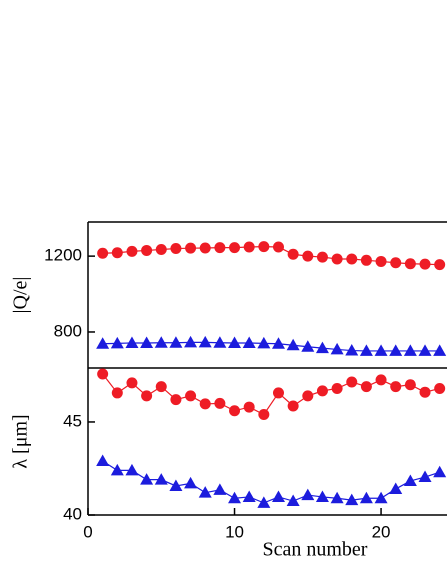  I want to click on x-tick-label: 10, so click(234, 531).